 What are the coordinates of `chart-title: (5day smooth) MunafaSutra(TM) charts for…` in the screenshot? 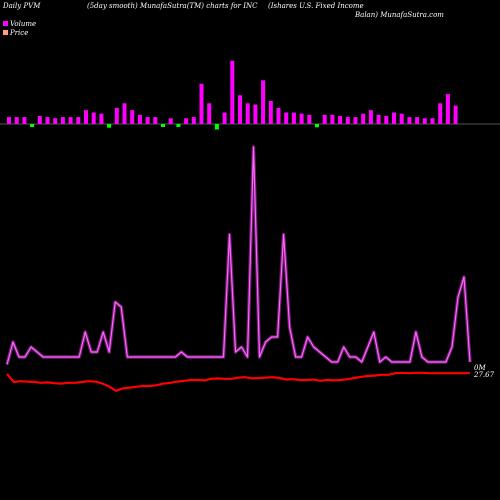 It's located at (172, 6).